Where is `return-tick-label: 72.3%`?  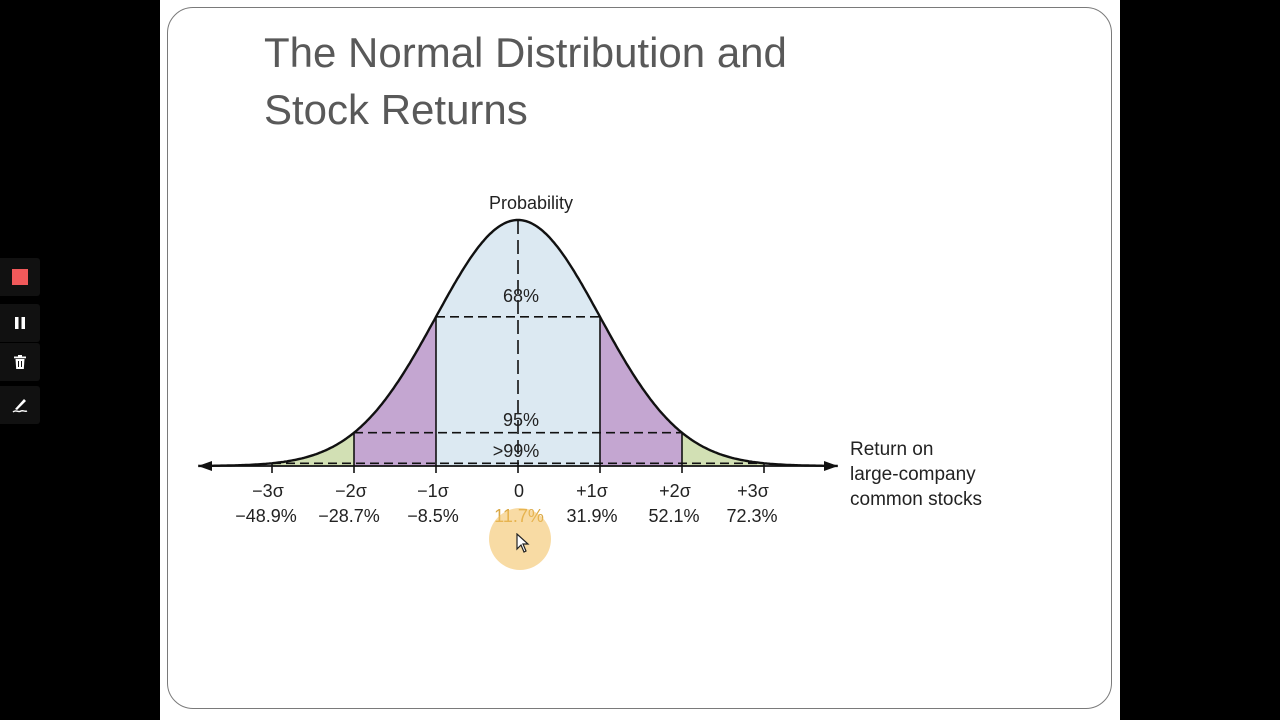 return-tick-label: 72.3% is located at coordinates (751, 516).